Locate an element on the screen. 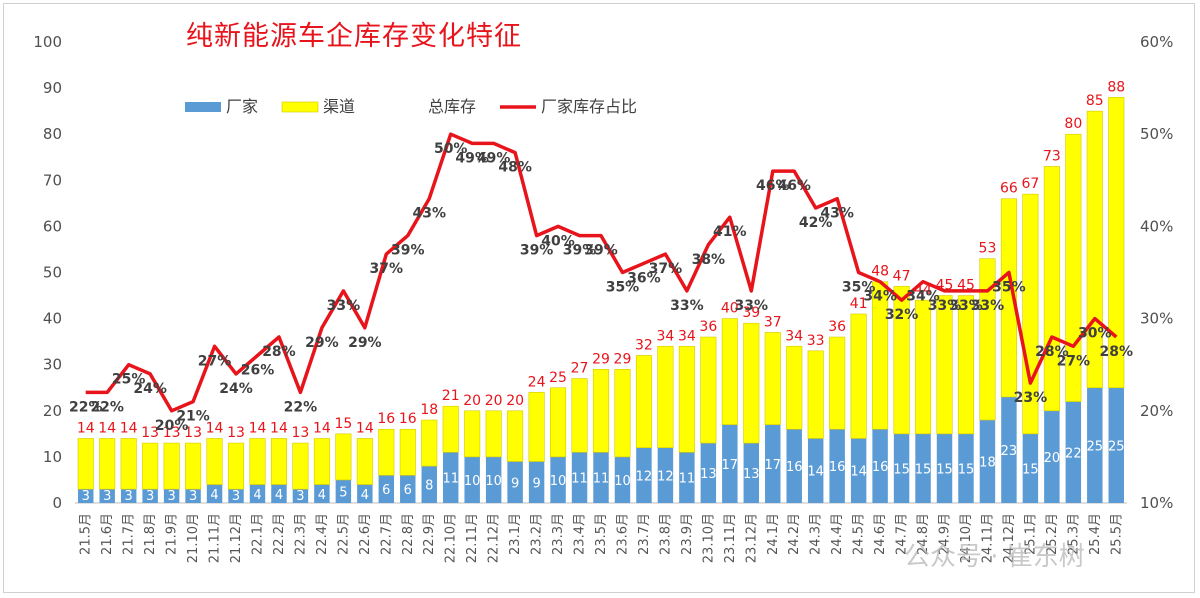  left-axis-tick: 70 is located at coordinates (52, 180).